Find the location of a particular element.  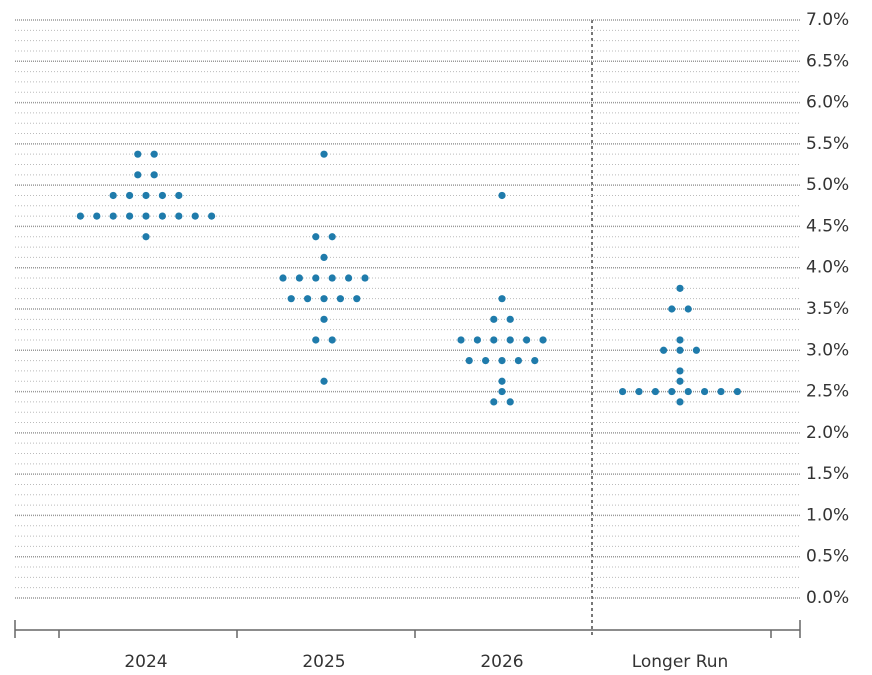

x-tick-label: 2024 is located at coordinates (145, 662).